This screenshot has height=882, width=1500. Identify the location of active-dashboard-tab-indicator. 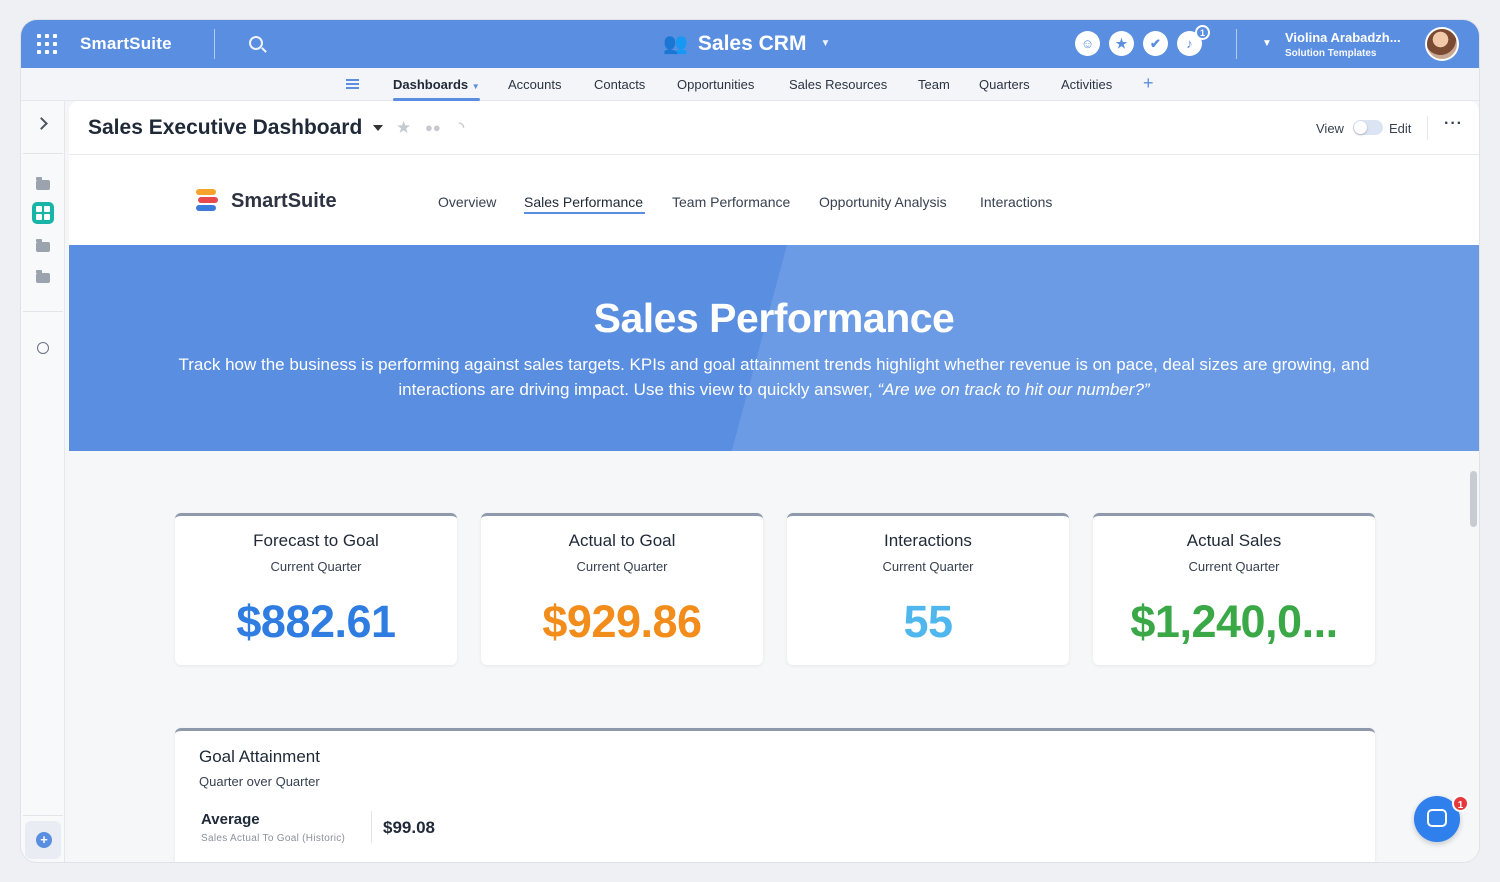
(584, 213).